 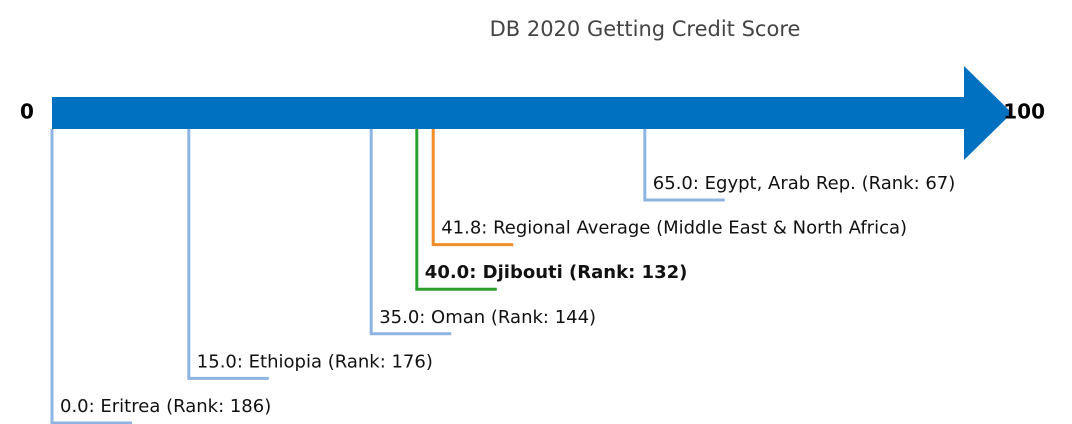 I want to click on x-tick-label: 100, so click(x=1024, y=112).